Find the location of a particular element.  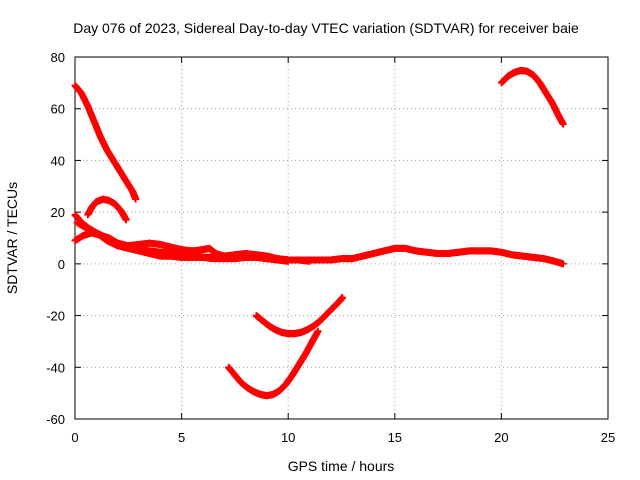

x-tick-label: 15 is located at coordinates (395, 437).